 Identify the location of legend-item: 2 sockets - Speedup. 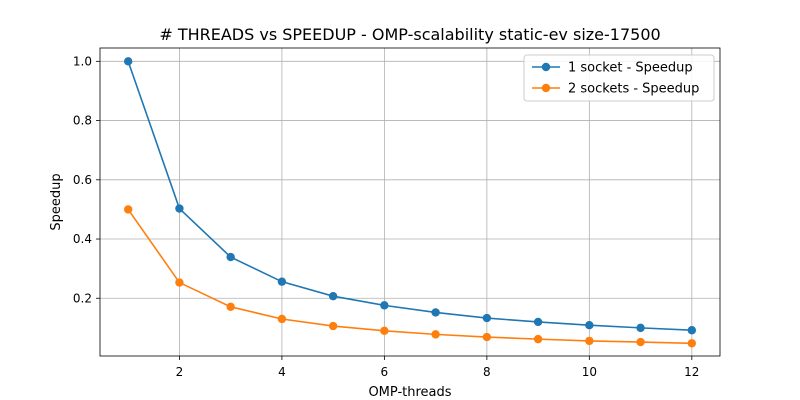
(615, 89).